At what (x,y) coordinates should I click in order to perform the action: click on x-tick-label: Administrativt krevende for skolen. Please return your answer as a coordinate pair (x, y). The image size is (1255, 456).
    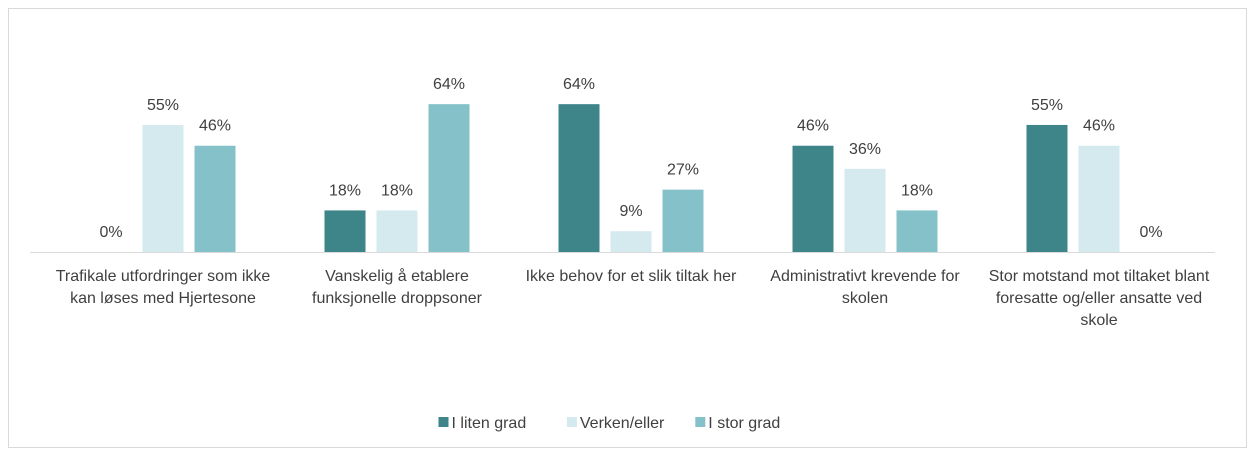
    Looking at the image, I should click on (865, 287).